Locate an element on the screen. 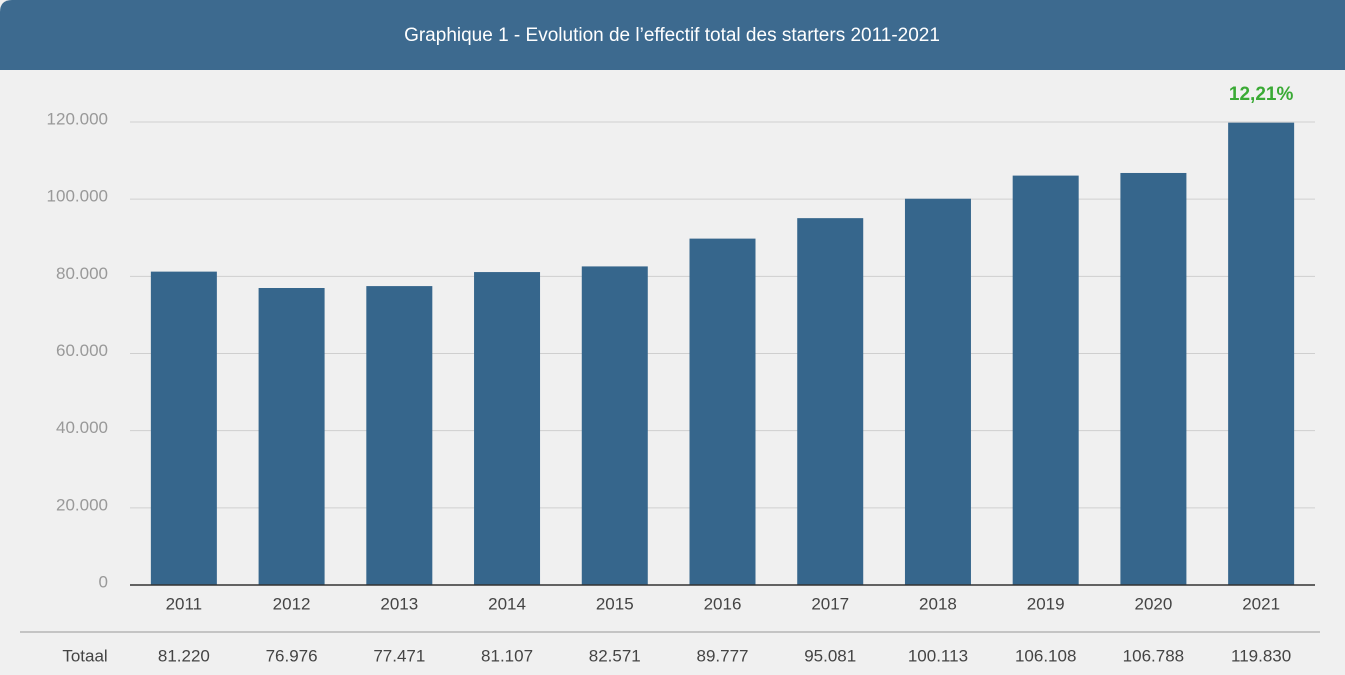  x-tick-label: 2011 is located at coordinates (184, 603).